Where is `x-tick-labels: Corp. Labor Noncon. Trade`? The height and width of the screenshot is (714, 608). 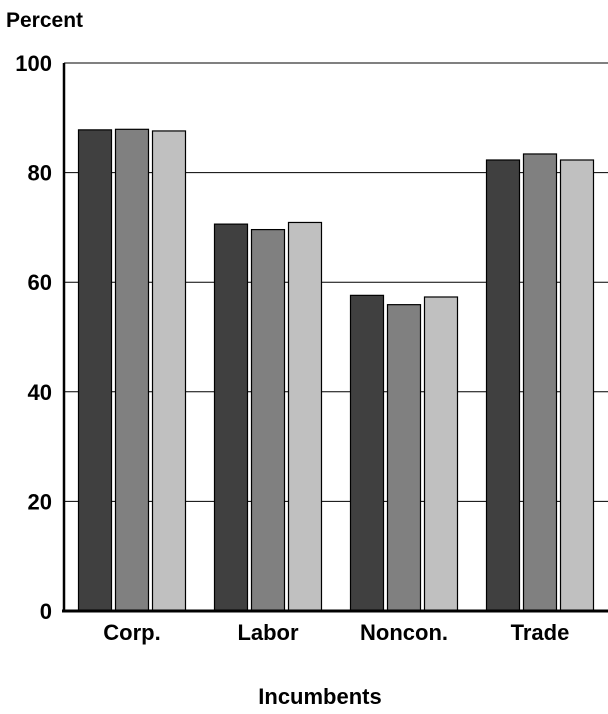 x-tick-labels: Corp. Labor Noncon. Trade is located at coordinates (336, 632).